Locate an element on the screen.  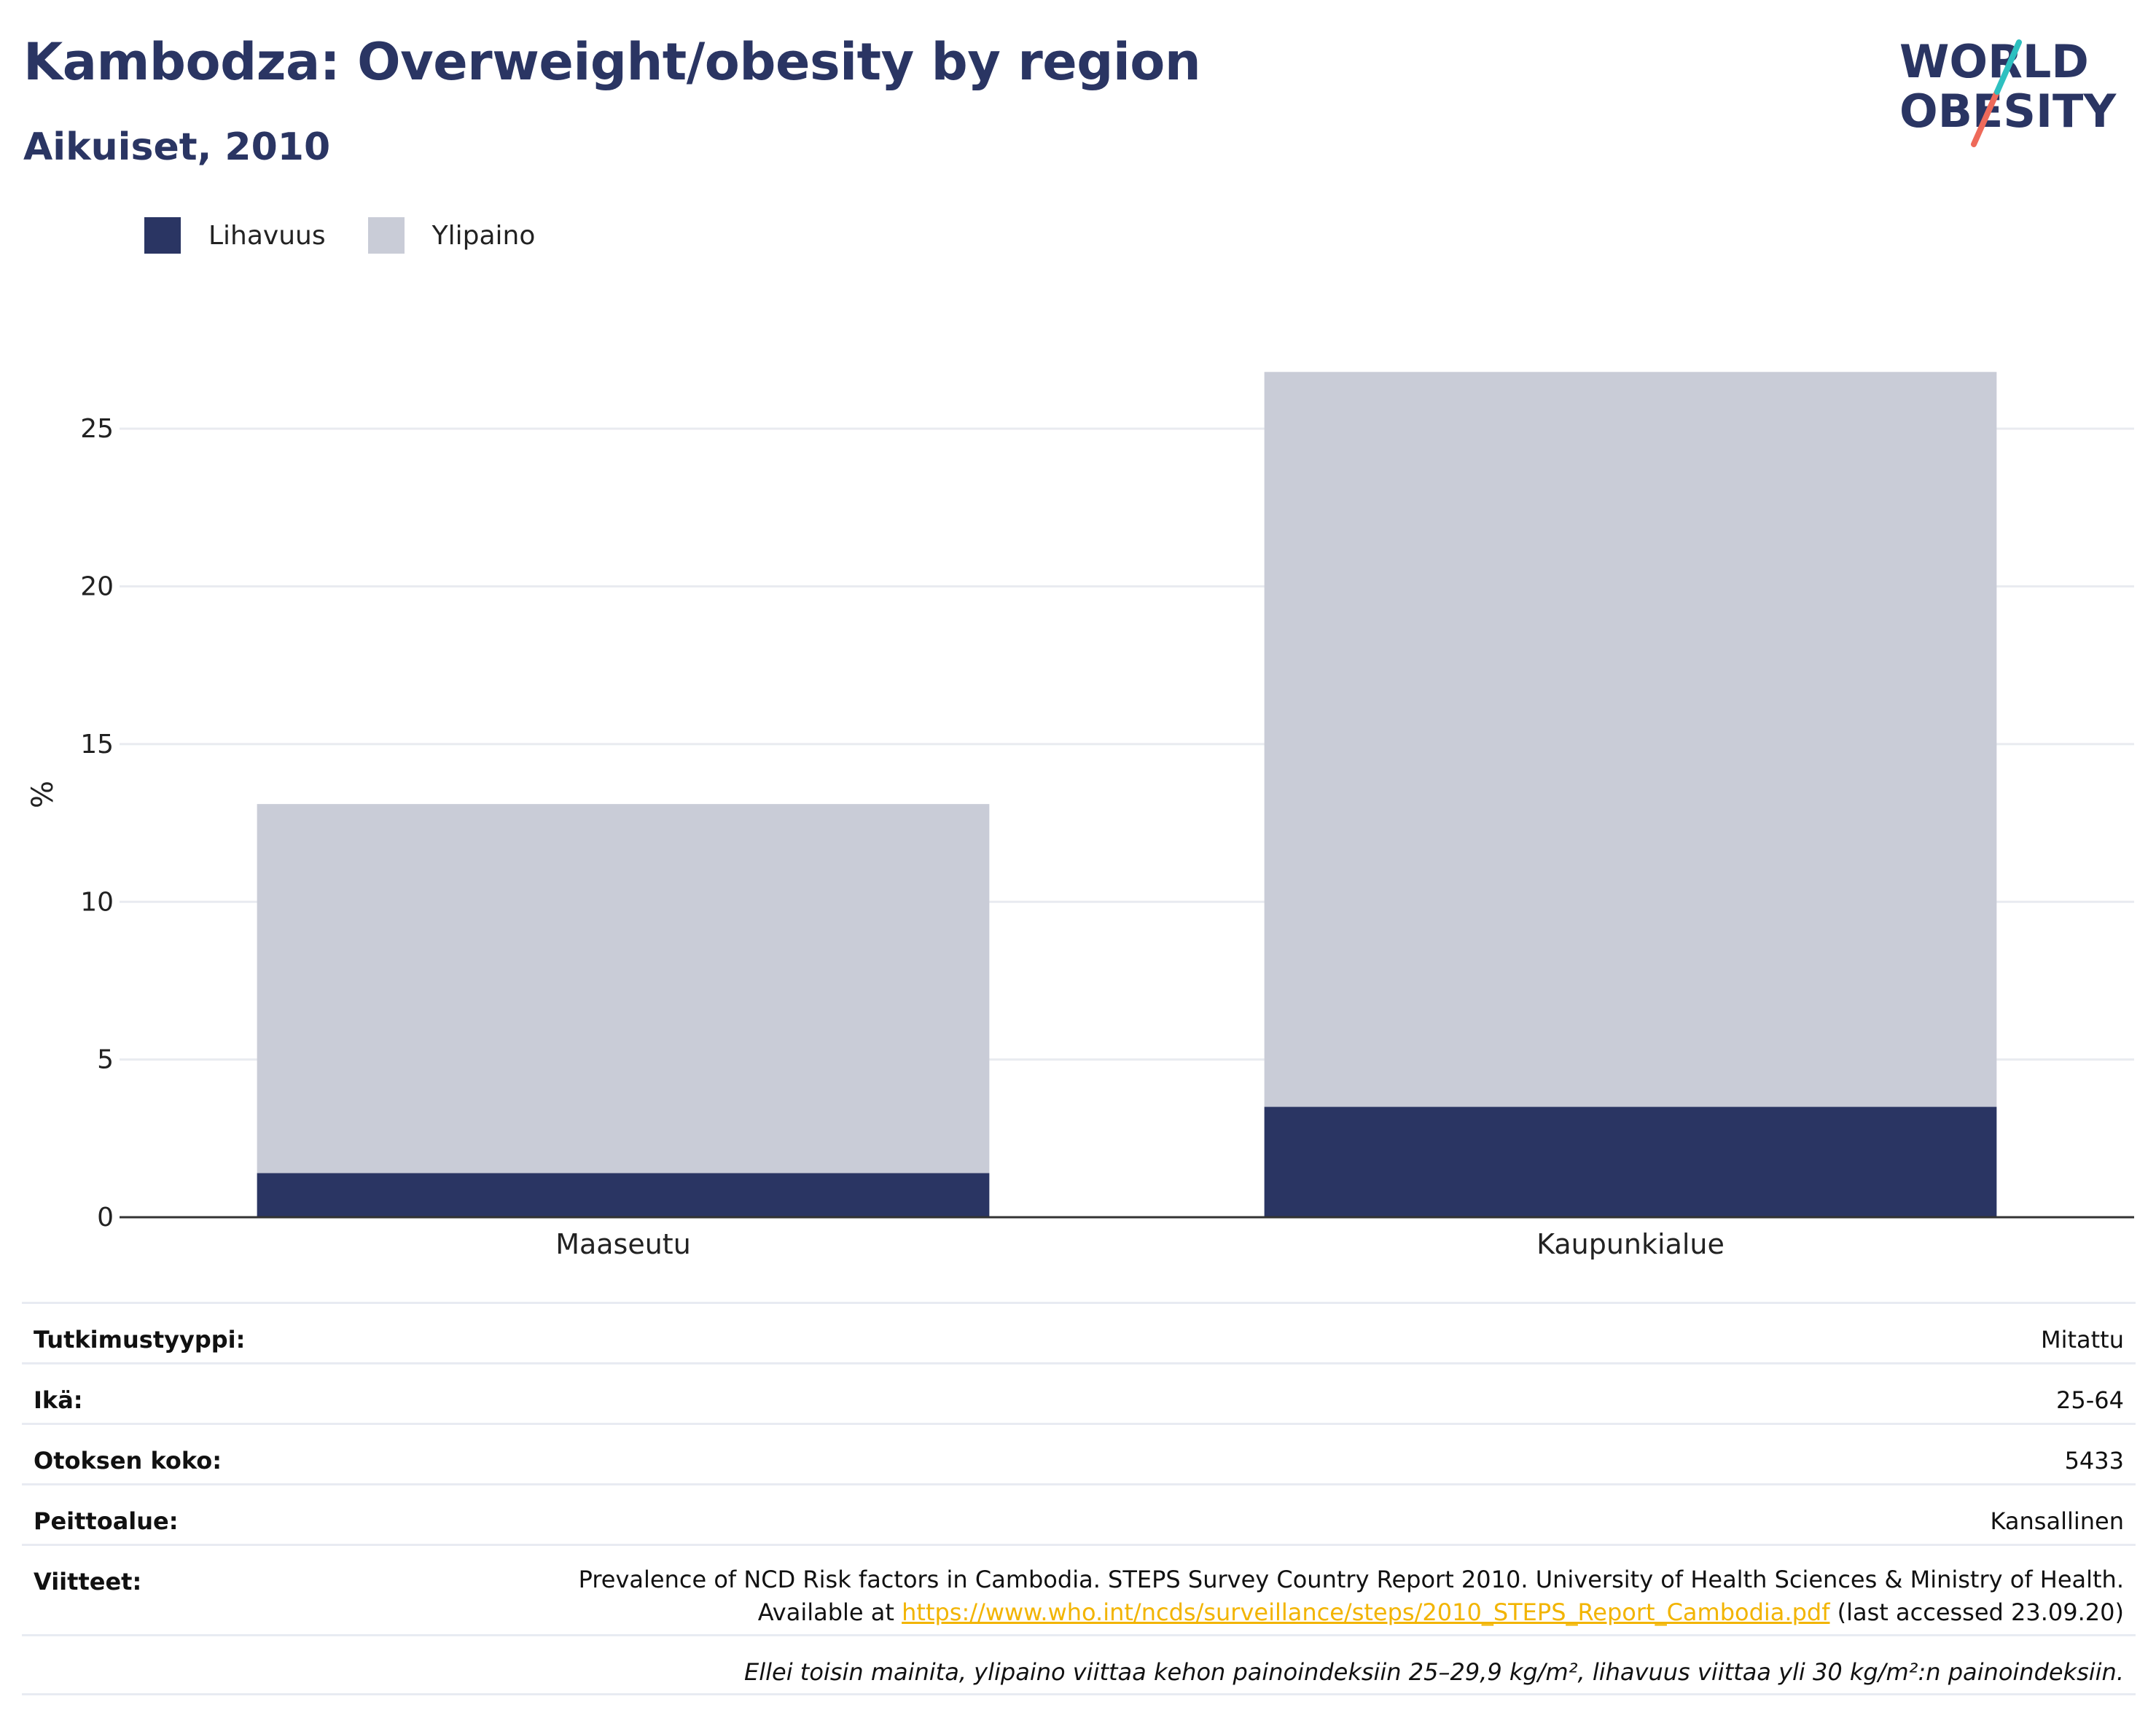
chart-subtitle: Aikuiset, 2010 is located at coordinates (177, 147).